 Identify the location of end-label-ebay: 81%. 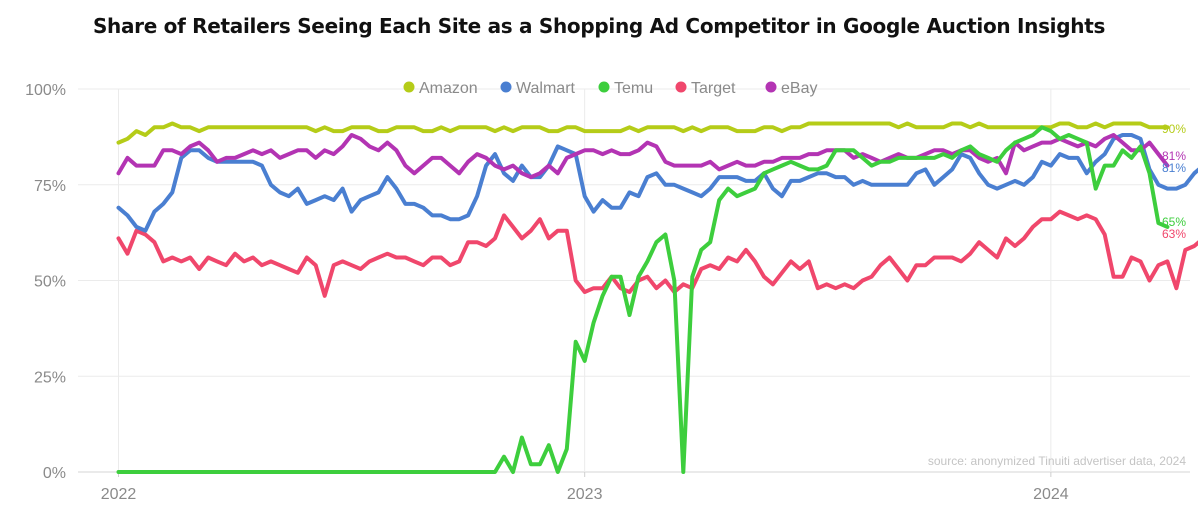
(1174, 156).